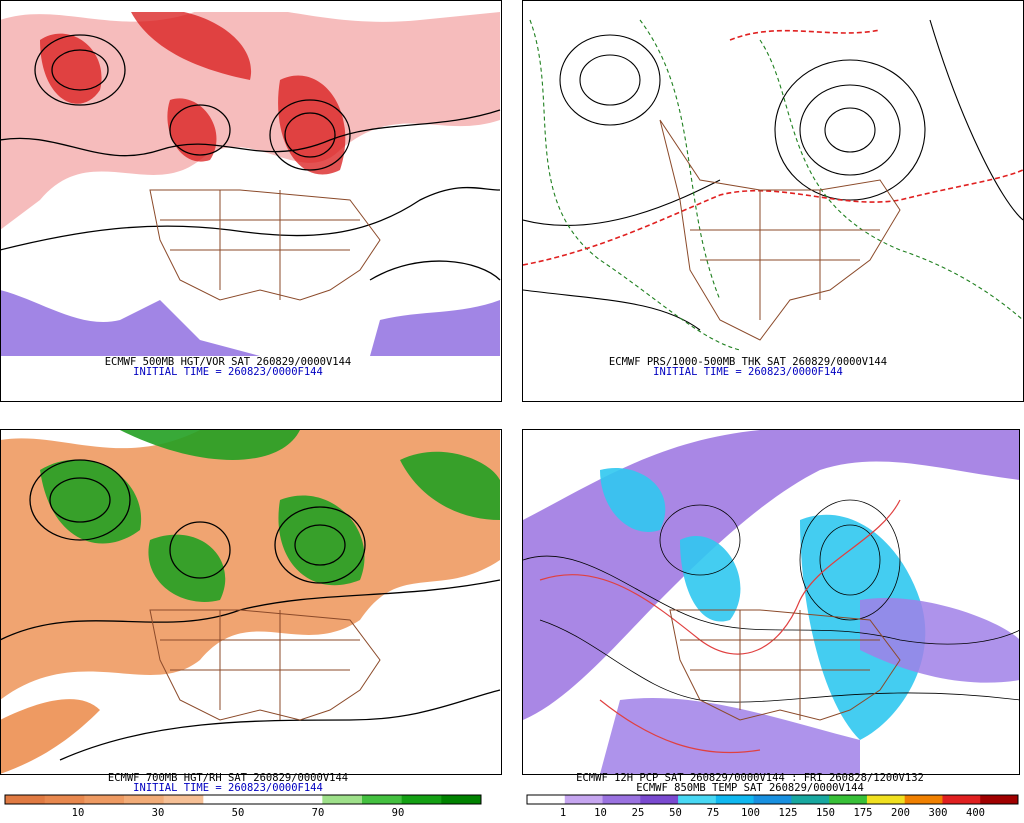  Describe the element at coordinates (318, 813) in the screenshot. I see `colorbar-label: 70` at that location.